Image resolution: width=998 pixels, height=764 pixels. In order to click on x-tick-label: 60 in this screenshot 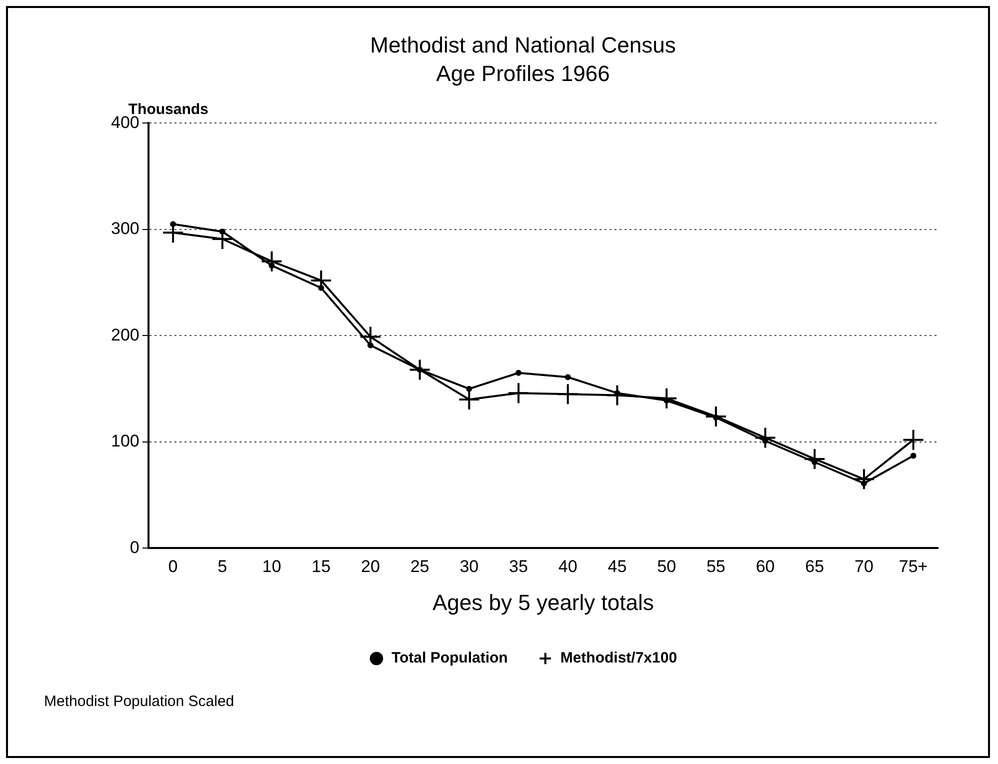, I will do `click(765, 566)`.